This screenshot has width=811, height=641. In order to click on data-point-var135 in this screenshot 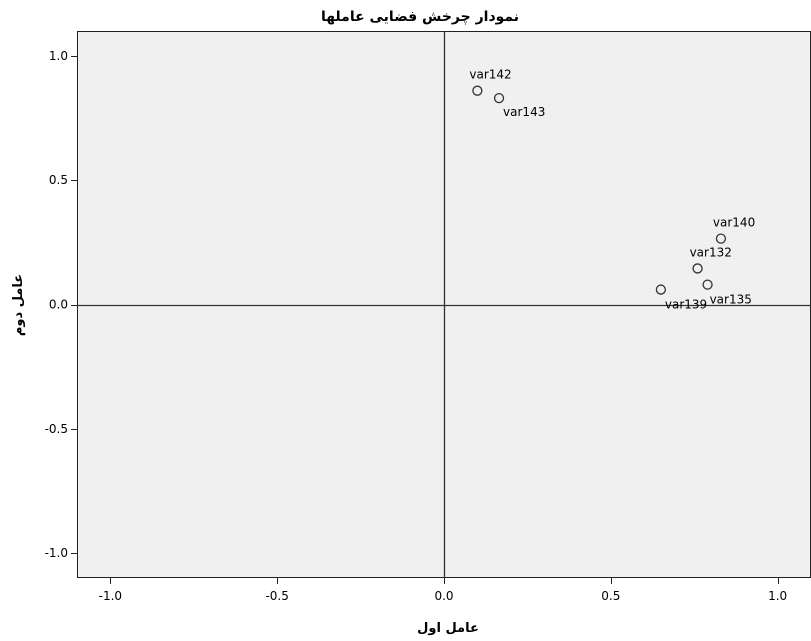, I will do `click(707, 284)`.